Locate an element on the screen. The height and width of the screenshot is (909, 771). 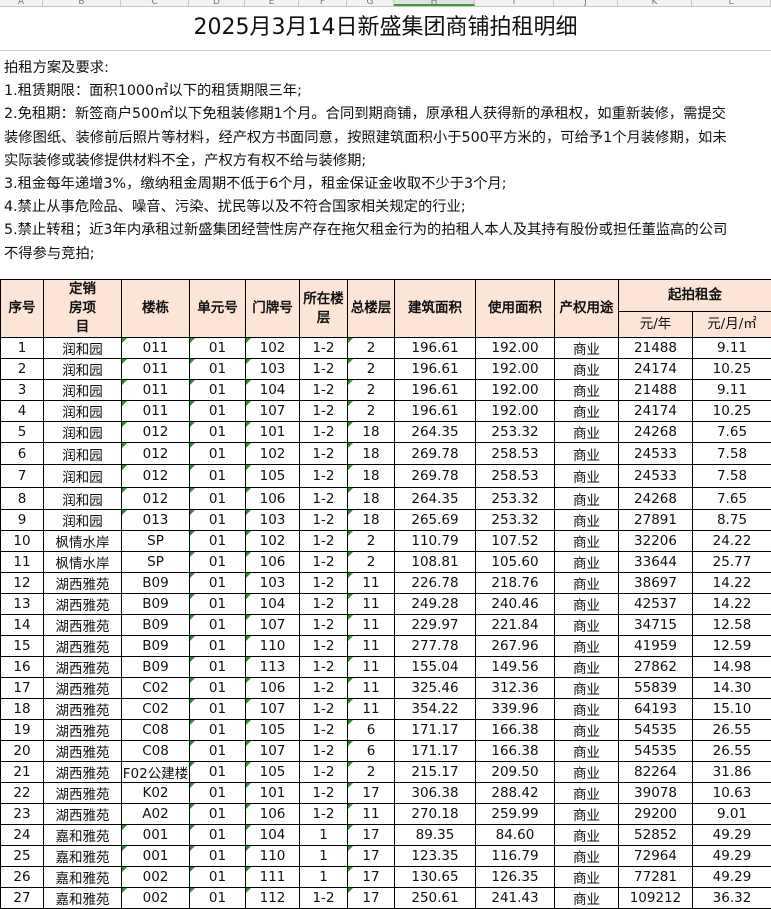
header-building: 楼栋 is located at coordinates (156, 309).